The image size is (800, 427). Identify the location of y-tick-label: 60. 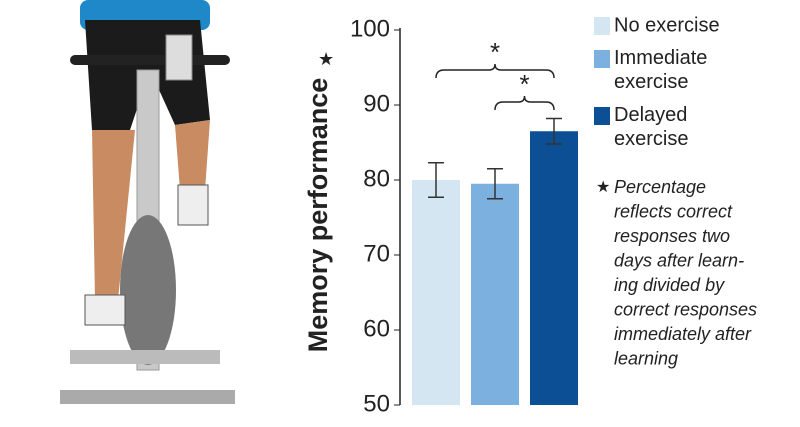
(376, 328).